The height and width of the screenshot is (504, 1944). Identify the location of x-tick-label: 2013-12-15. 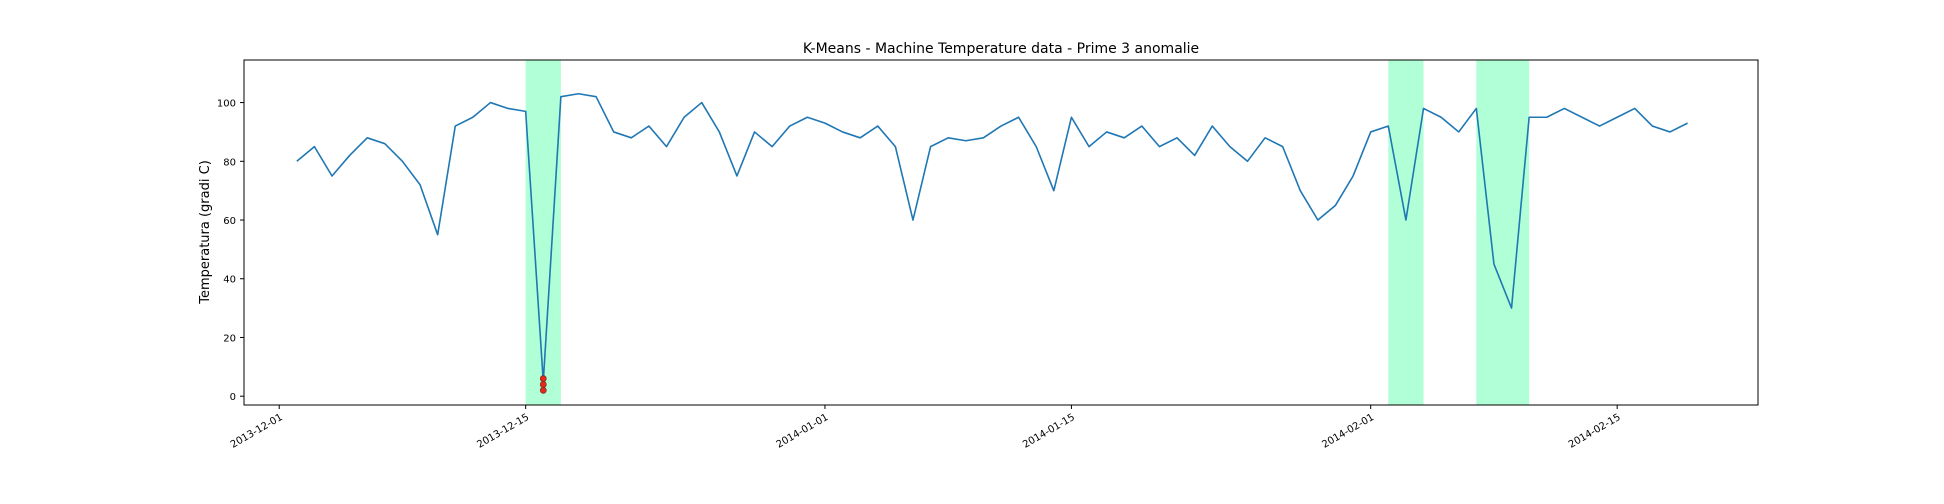
(503, 431).